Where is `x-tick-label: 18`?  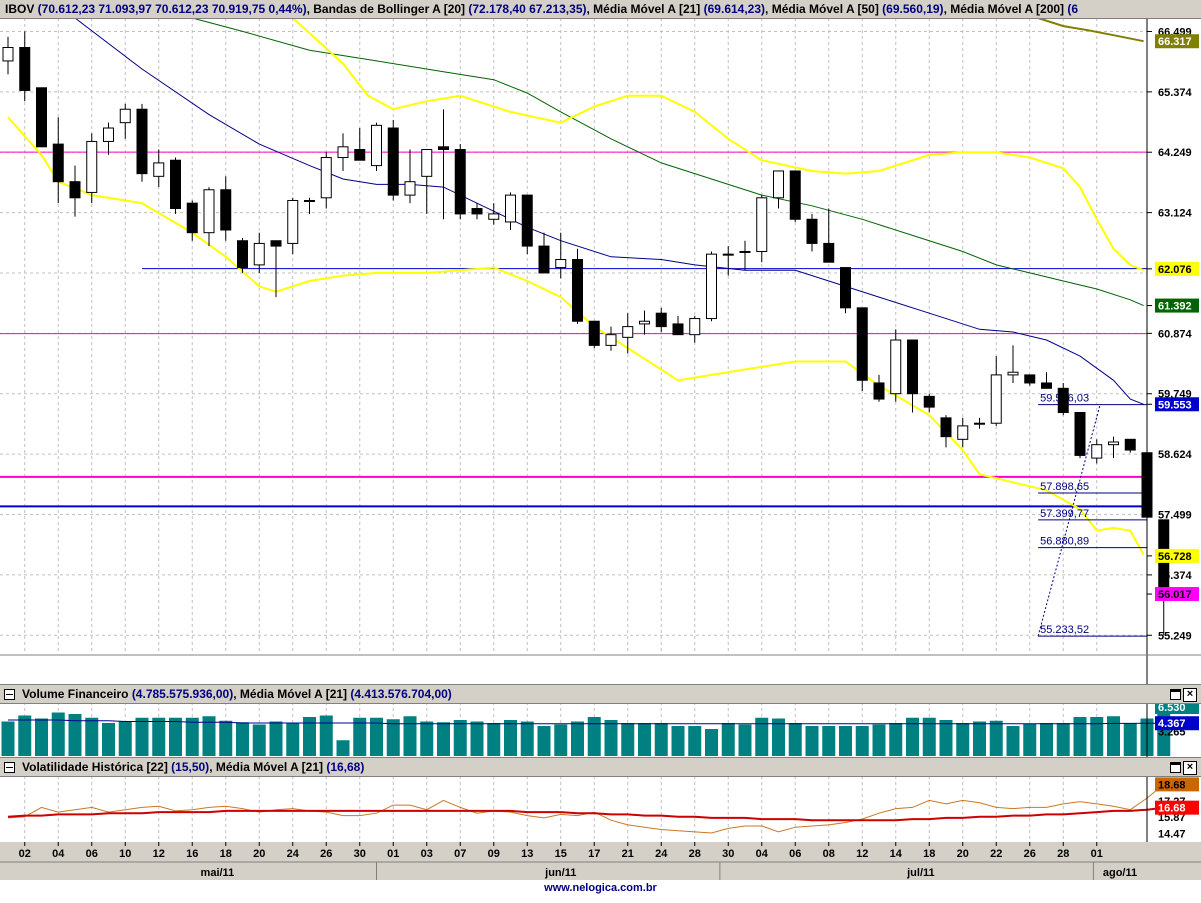 x-tick-label: 18 is located at coordinates (929, 854).